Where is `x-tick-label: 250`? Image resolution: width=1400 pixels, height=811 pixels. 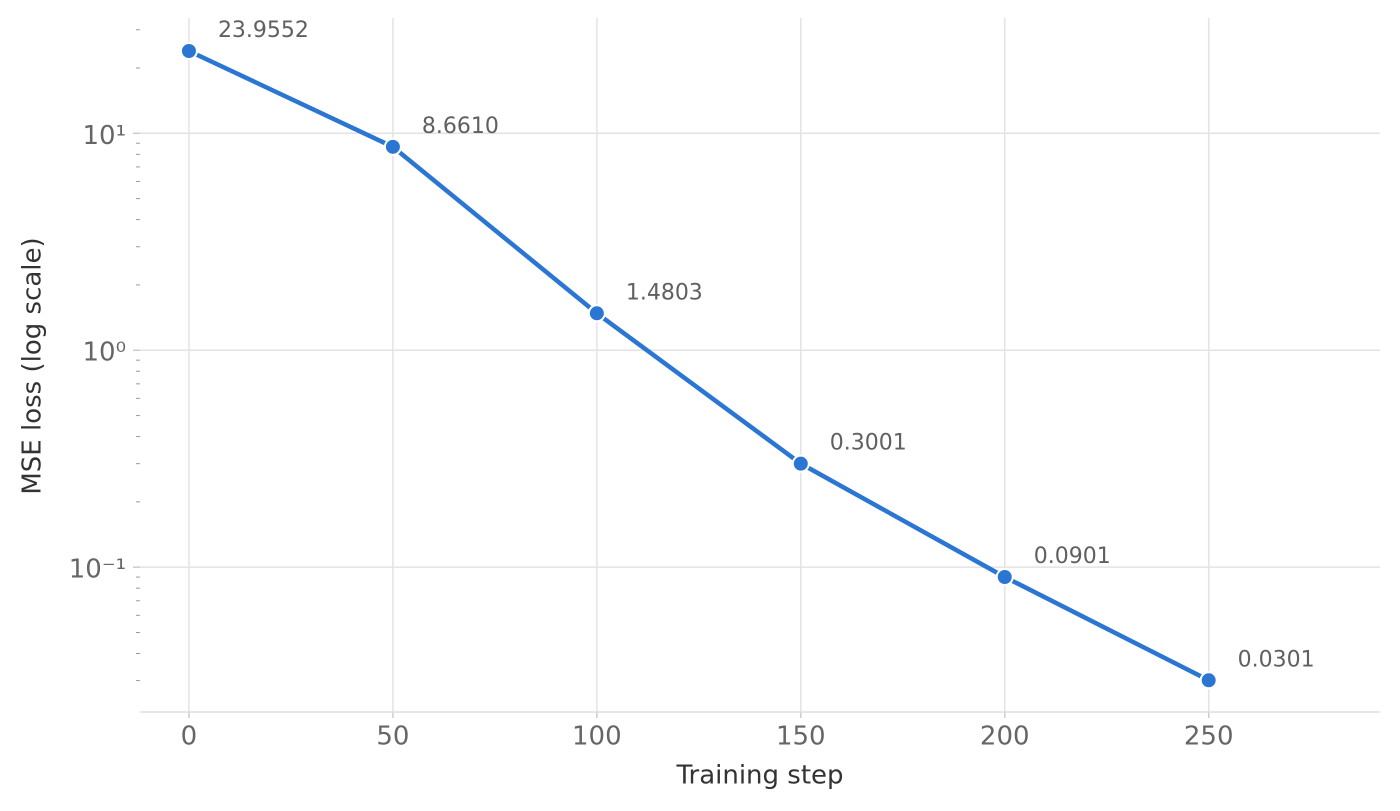 x-tick-label: 250 is located at coordinates (1209, 737).